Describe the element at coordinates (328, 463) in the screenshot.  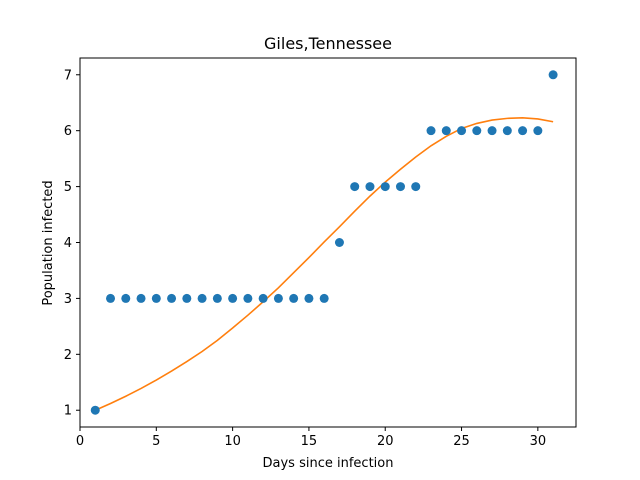
I see `x-axis-label: Days since infection` at that location.